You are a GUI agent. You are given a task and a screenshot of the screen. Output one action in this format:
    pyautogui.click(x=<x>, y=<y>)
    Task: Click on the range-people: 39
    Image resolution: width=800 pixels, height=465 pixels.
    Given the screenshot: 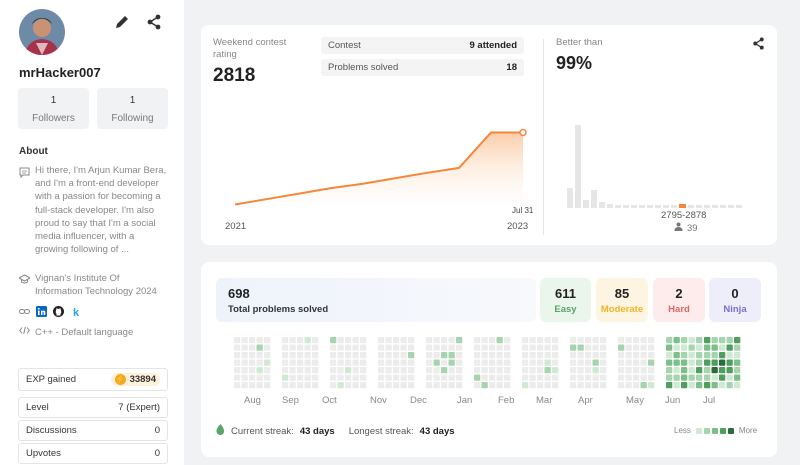 What is the action you would take?
    pyautogui.click(x=692, y=228)
    